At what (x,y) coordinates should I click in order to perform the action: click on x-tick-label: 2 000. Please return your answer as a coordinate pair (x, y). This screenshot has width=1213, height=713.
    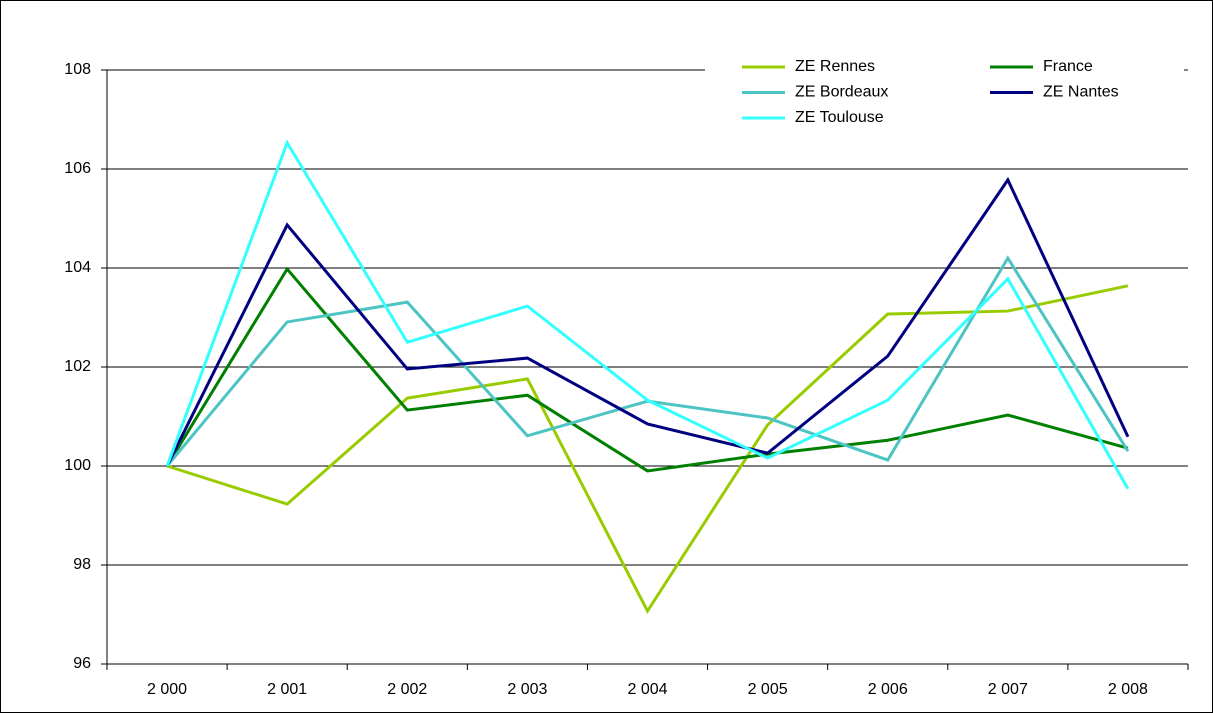
    Looking at the image, I should click on (167, 689).